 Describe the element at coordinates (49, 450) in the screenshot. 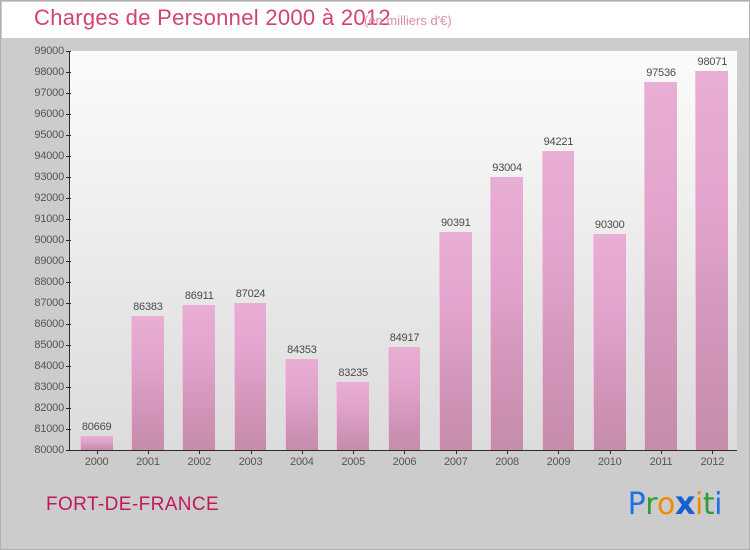

I see `y-axis-tick-label: 80000` at that location.